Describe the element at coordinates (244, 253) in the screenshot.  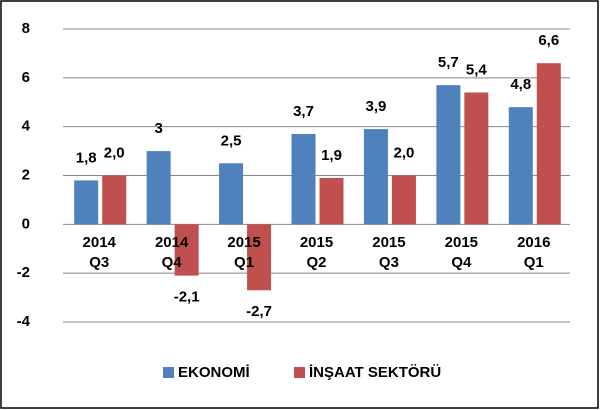
I see `x-tick-label: 2015 Q1` at that location.